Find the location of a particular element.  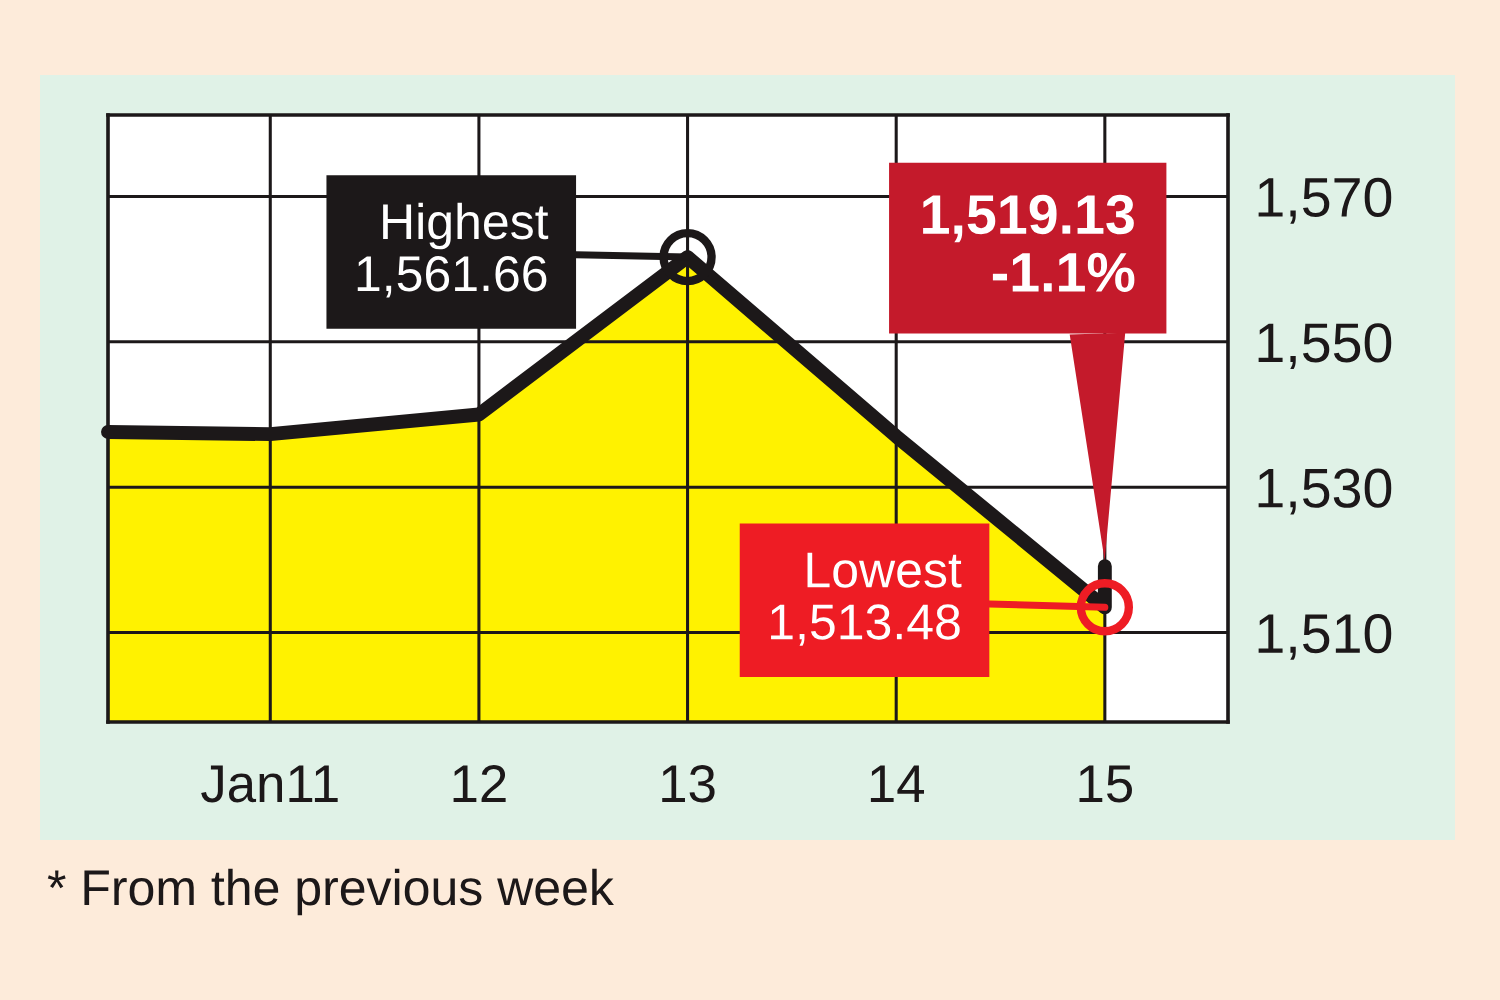

y-tick-label: 1,530 is located at coordinates (1325, 491).